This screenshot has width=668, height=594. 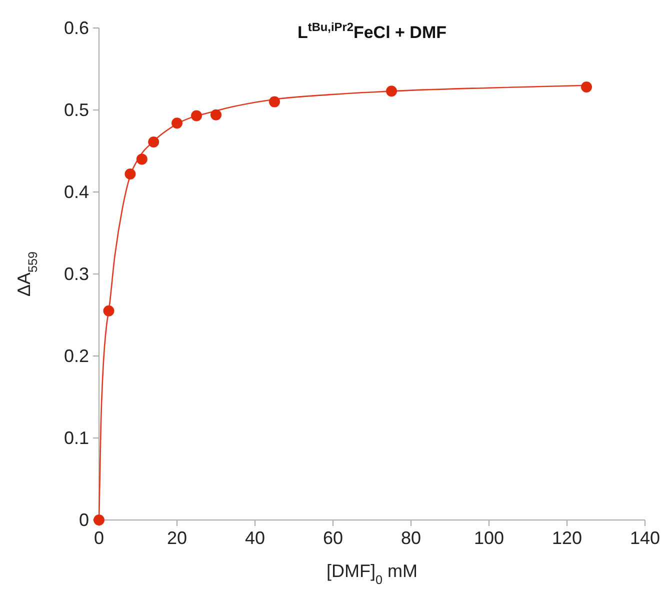 What do you see at coordinates (372, 574) in the screenshot?
I see `x-axis-title: [DMF]$_{0}$ mM` at bounding box center [372, 574].